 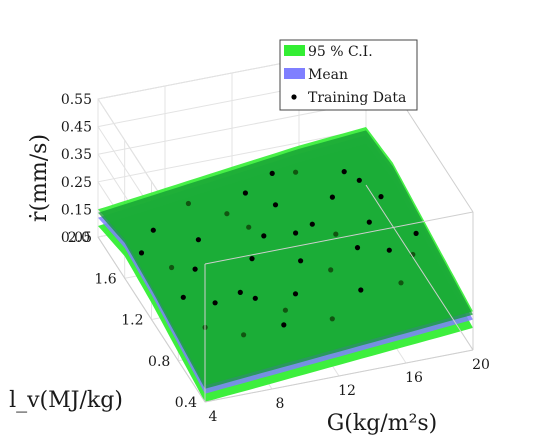 I want to click on y-axis-label: l_v(MJ/kg), so click(x=66, y=400).